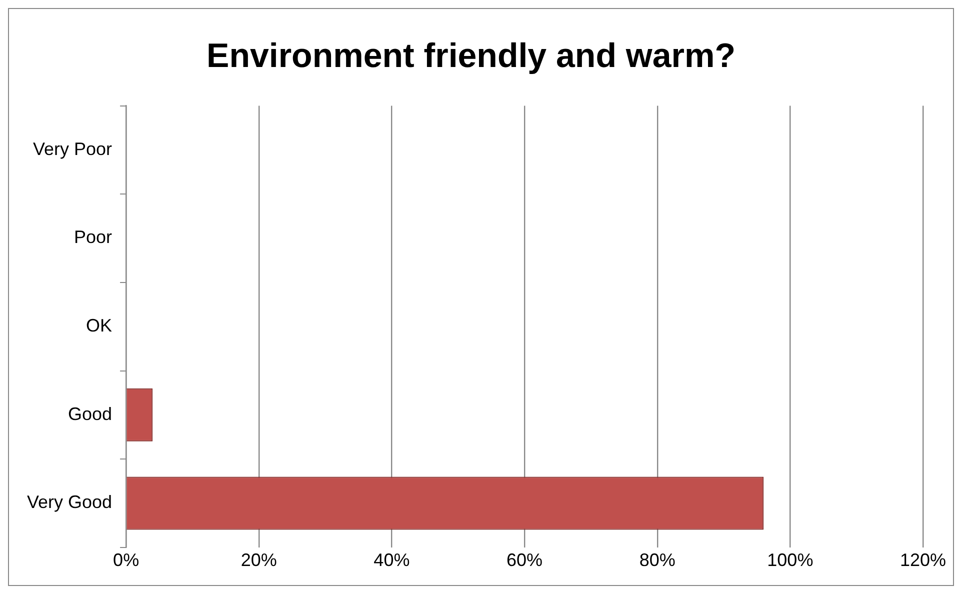 The image size is (962, 594). Describe the element at coordinates (524, 560) in the screenshot. I see `x-tick-label: 60%` at that location.